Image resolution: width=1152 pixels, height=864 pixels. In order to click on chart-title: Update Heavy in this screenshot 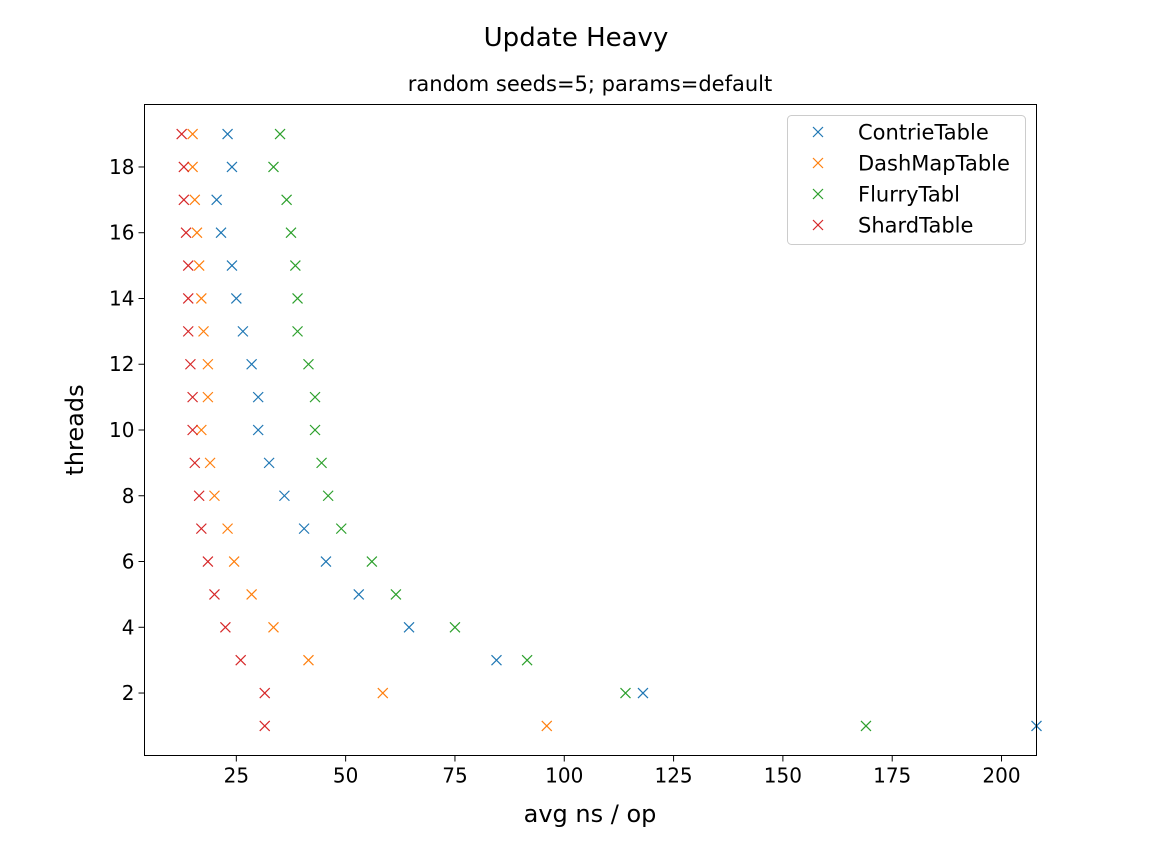, I will do `click(576, 38)`.